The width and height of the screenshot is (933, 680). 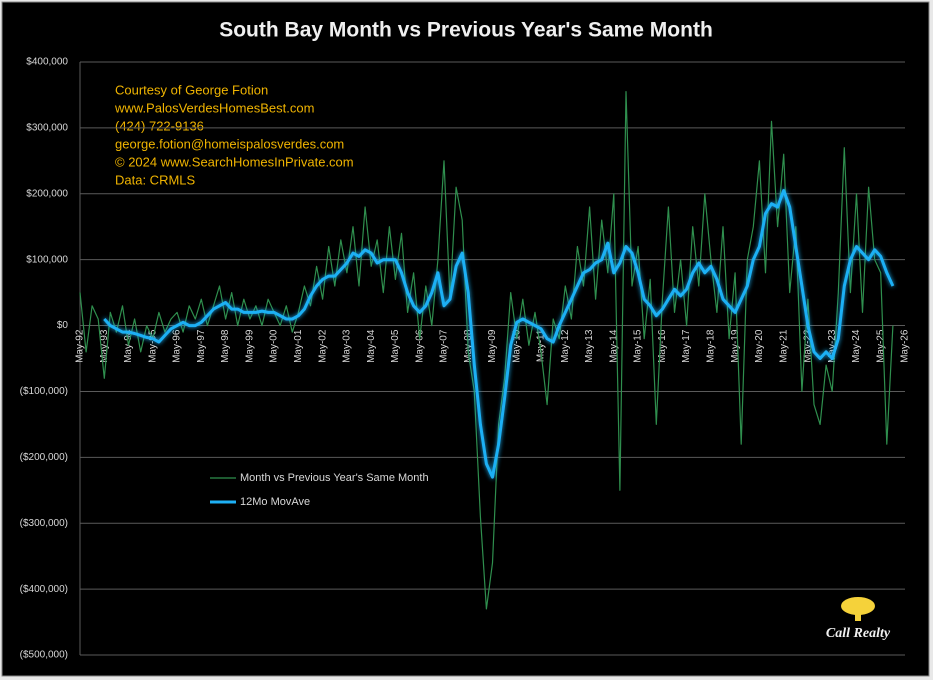 What do you see at coordinates (225, 346) in the screenshot?
I see `x-tick-label: May-98` at bounding box center [225, 346].